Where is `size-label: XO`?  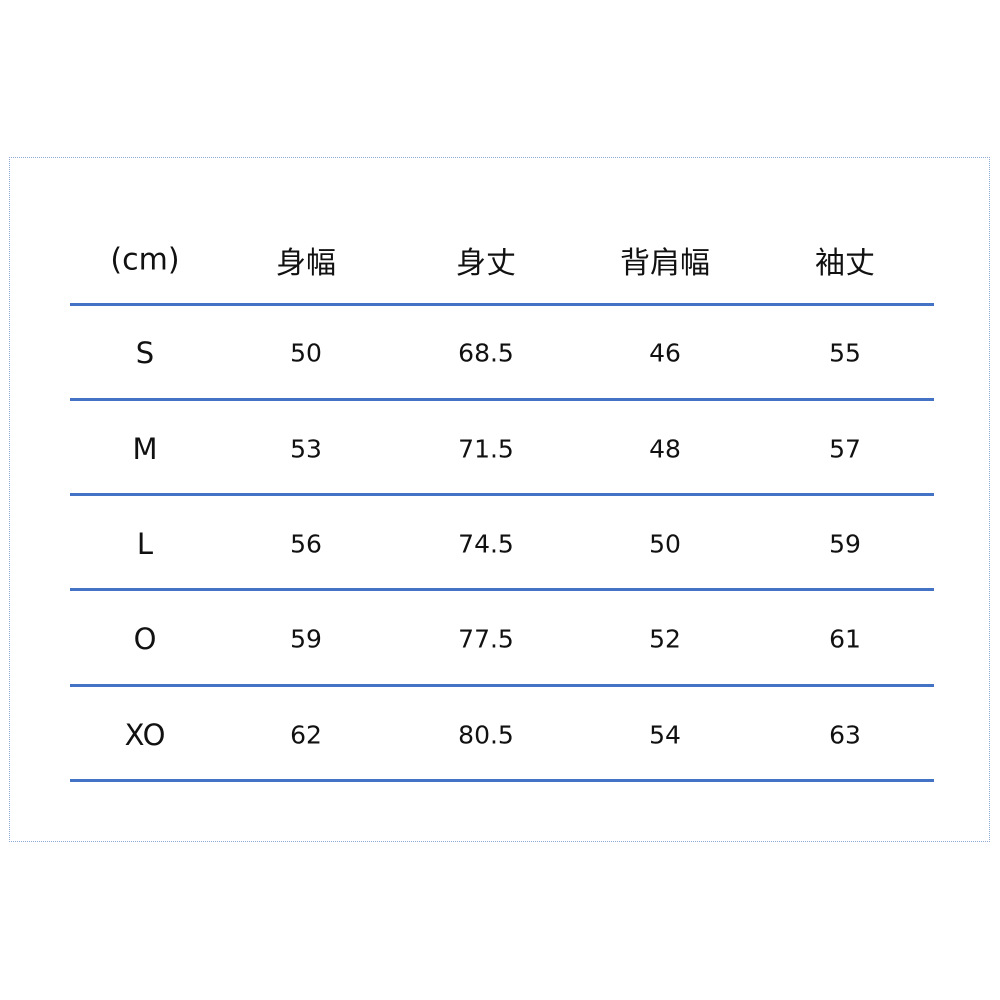 size-label: XO is located at coordinates (145, 735).